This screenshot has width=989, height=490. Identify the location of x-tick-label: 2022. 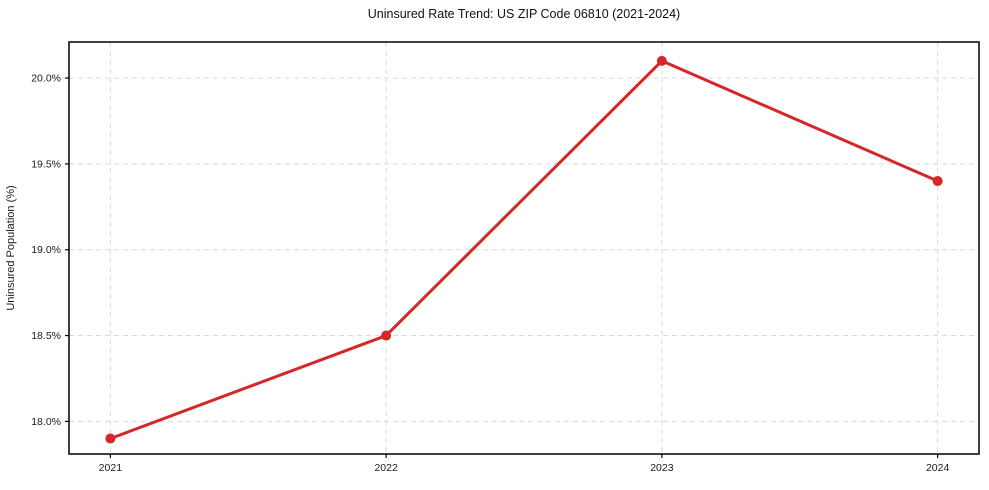
(386, 468).